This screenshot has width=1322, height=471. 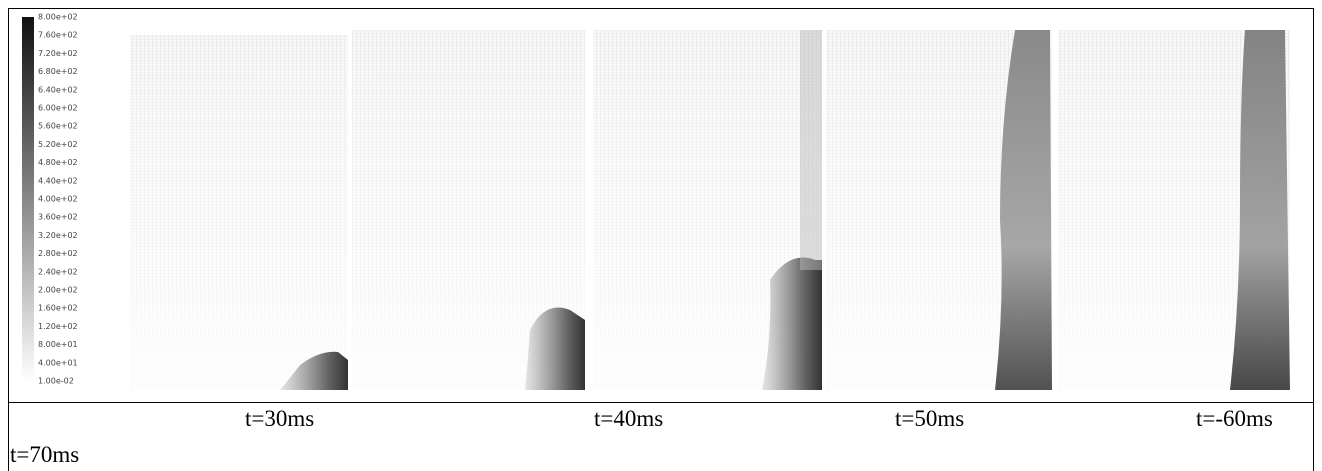 What do you see at coordinates (58, 162) in the screenshot?
I see `colorbar-label: 4.80e+02` at bounding box center [58, 162].